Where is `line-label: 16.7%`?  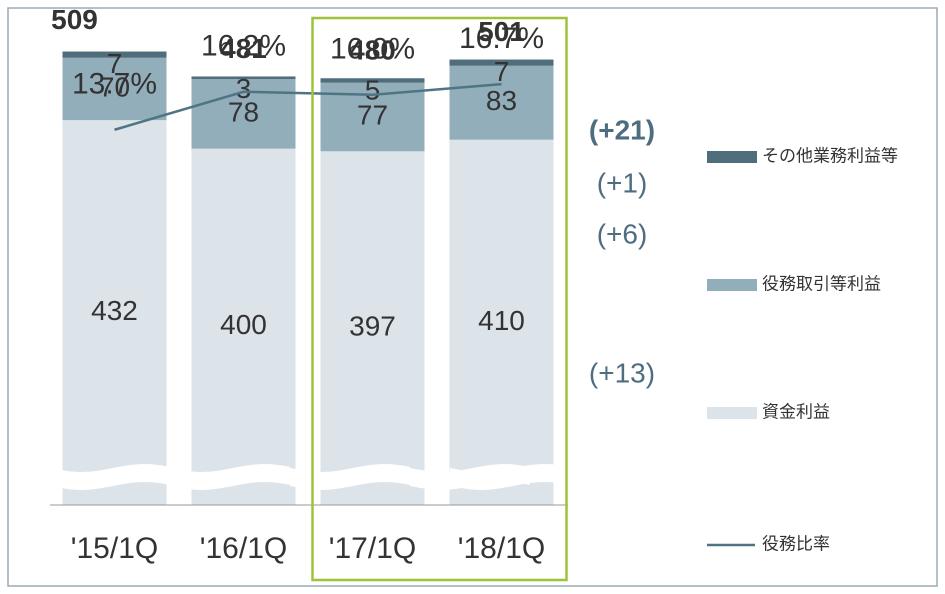
line-label: 16.7% is located at coordinates (501, 38).